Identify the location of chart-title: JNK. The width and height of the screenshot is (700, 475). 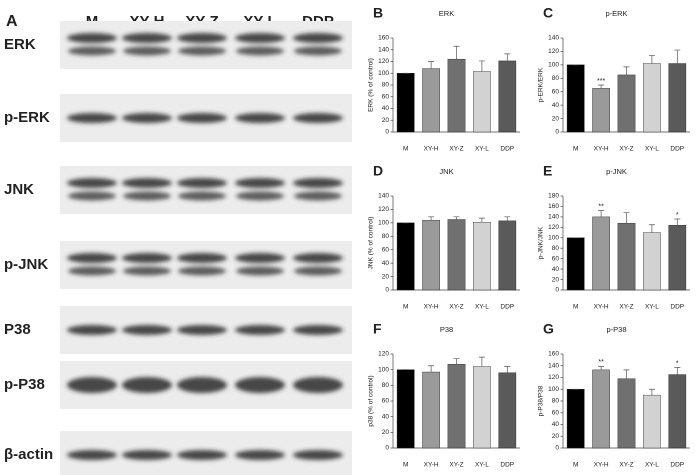
(446, 171).